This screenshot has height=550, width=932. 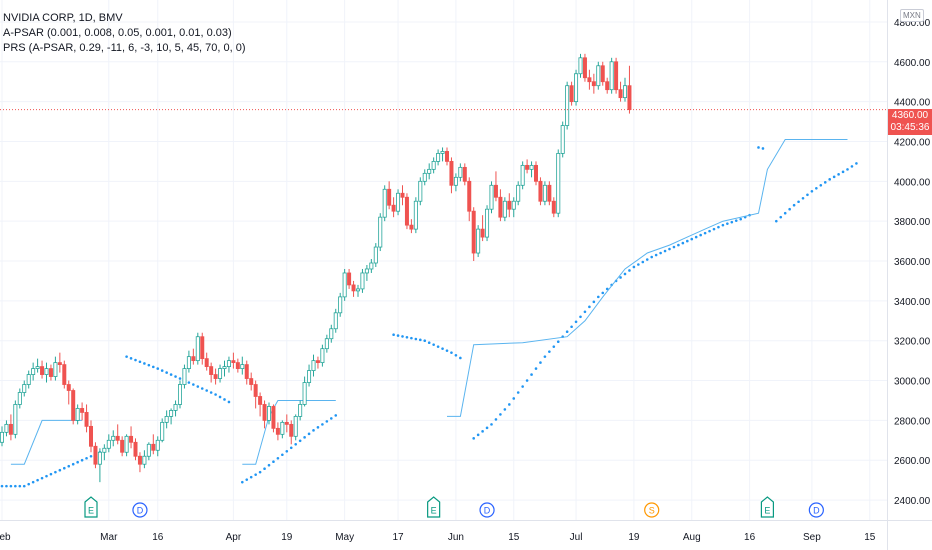 What do you see at coordinates (692, 537) in the screenshot?
I see `x-tick-label: Aug` at bounding box center [692, 537].